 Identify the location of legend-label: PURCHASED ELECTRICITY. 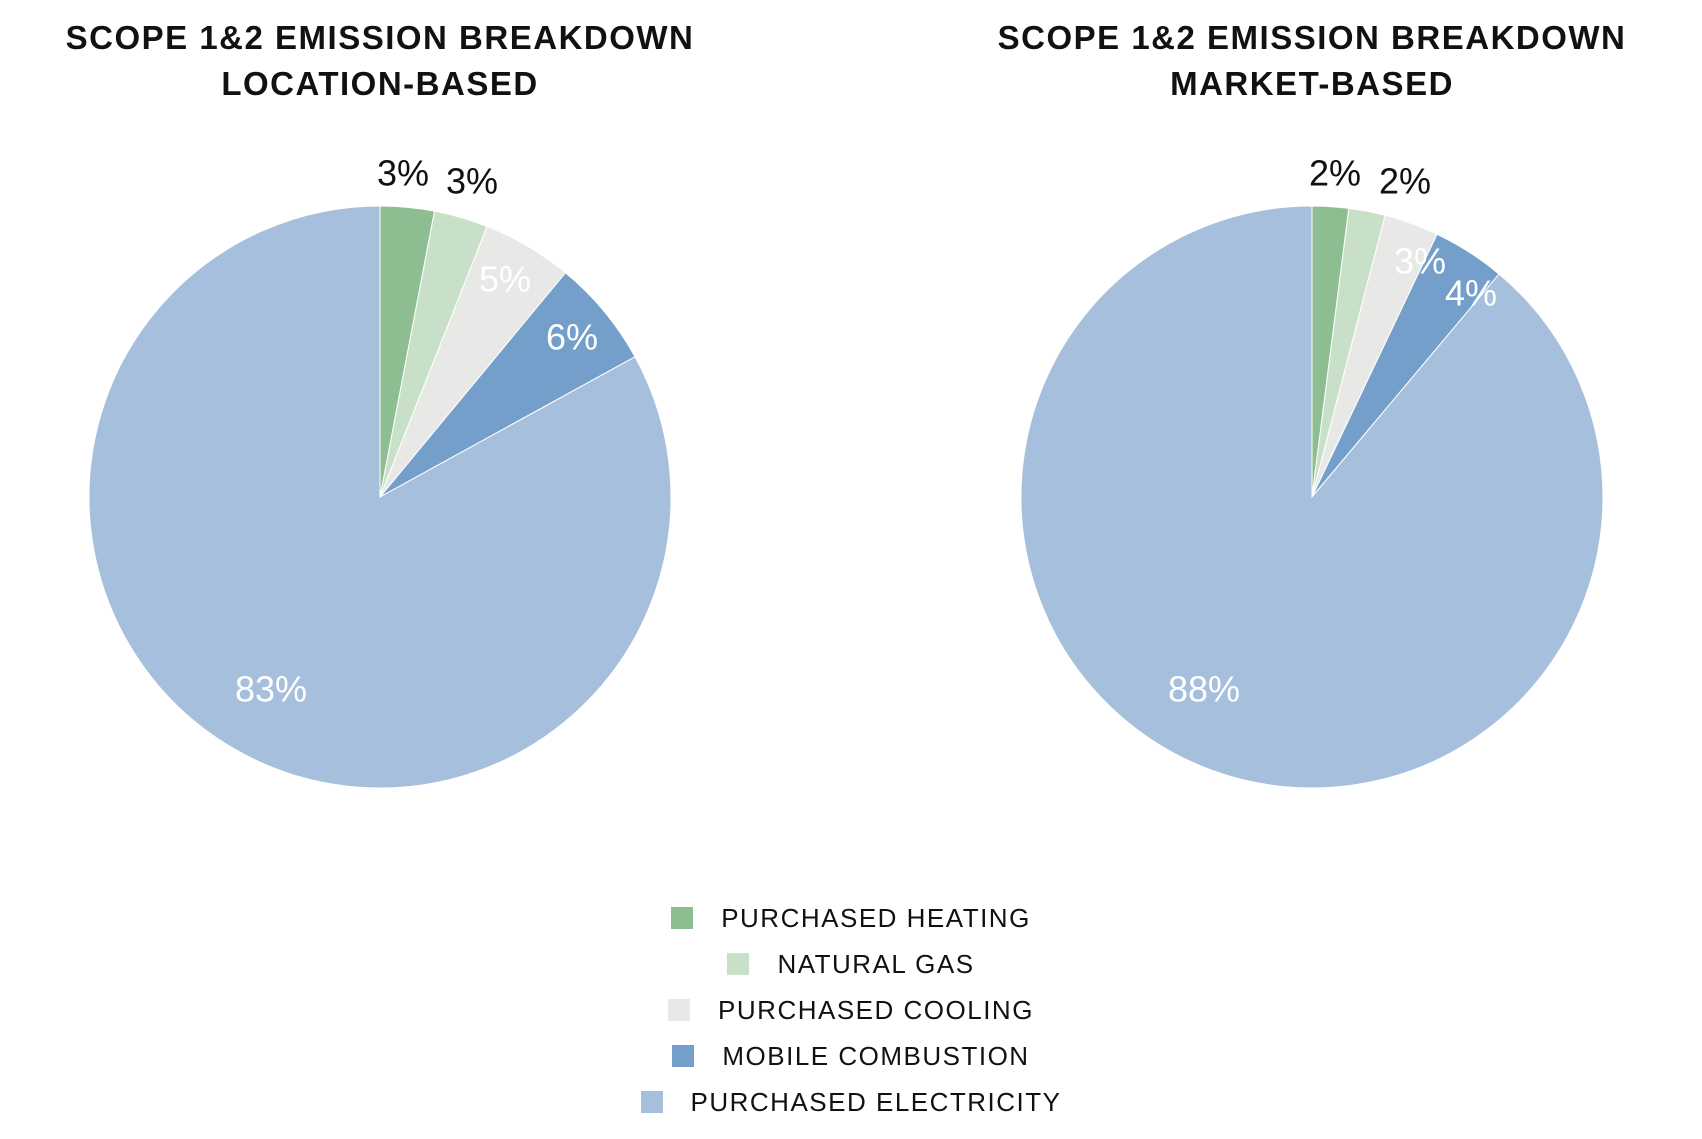
(876, 1101).